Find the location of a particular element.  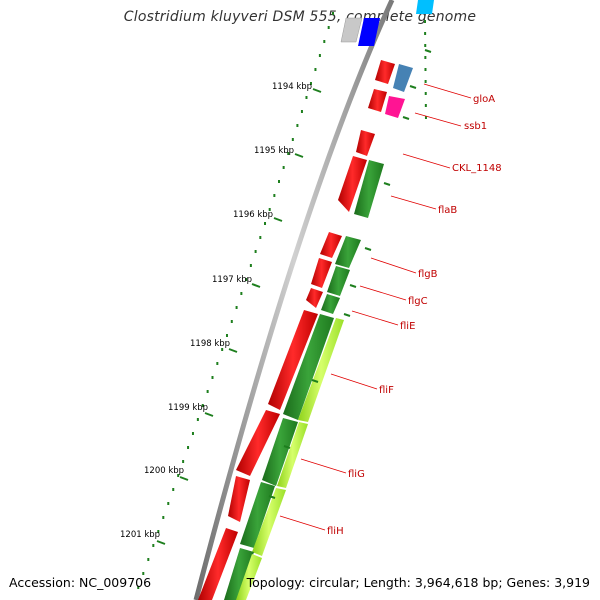

gene-label: flgC is located at coordinates (418, 301).